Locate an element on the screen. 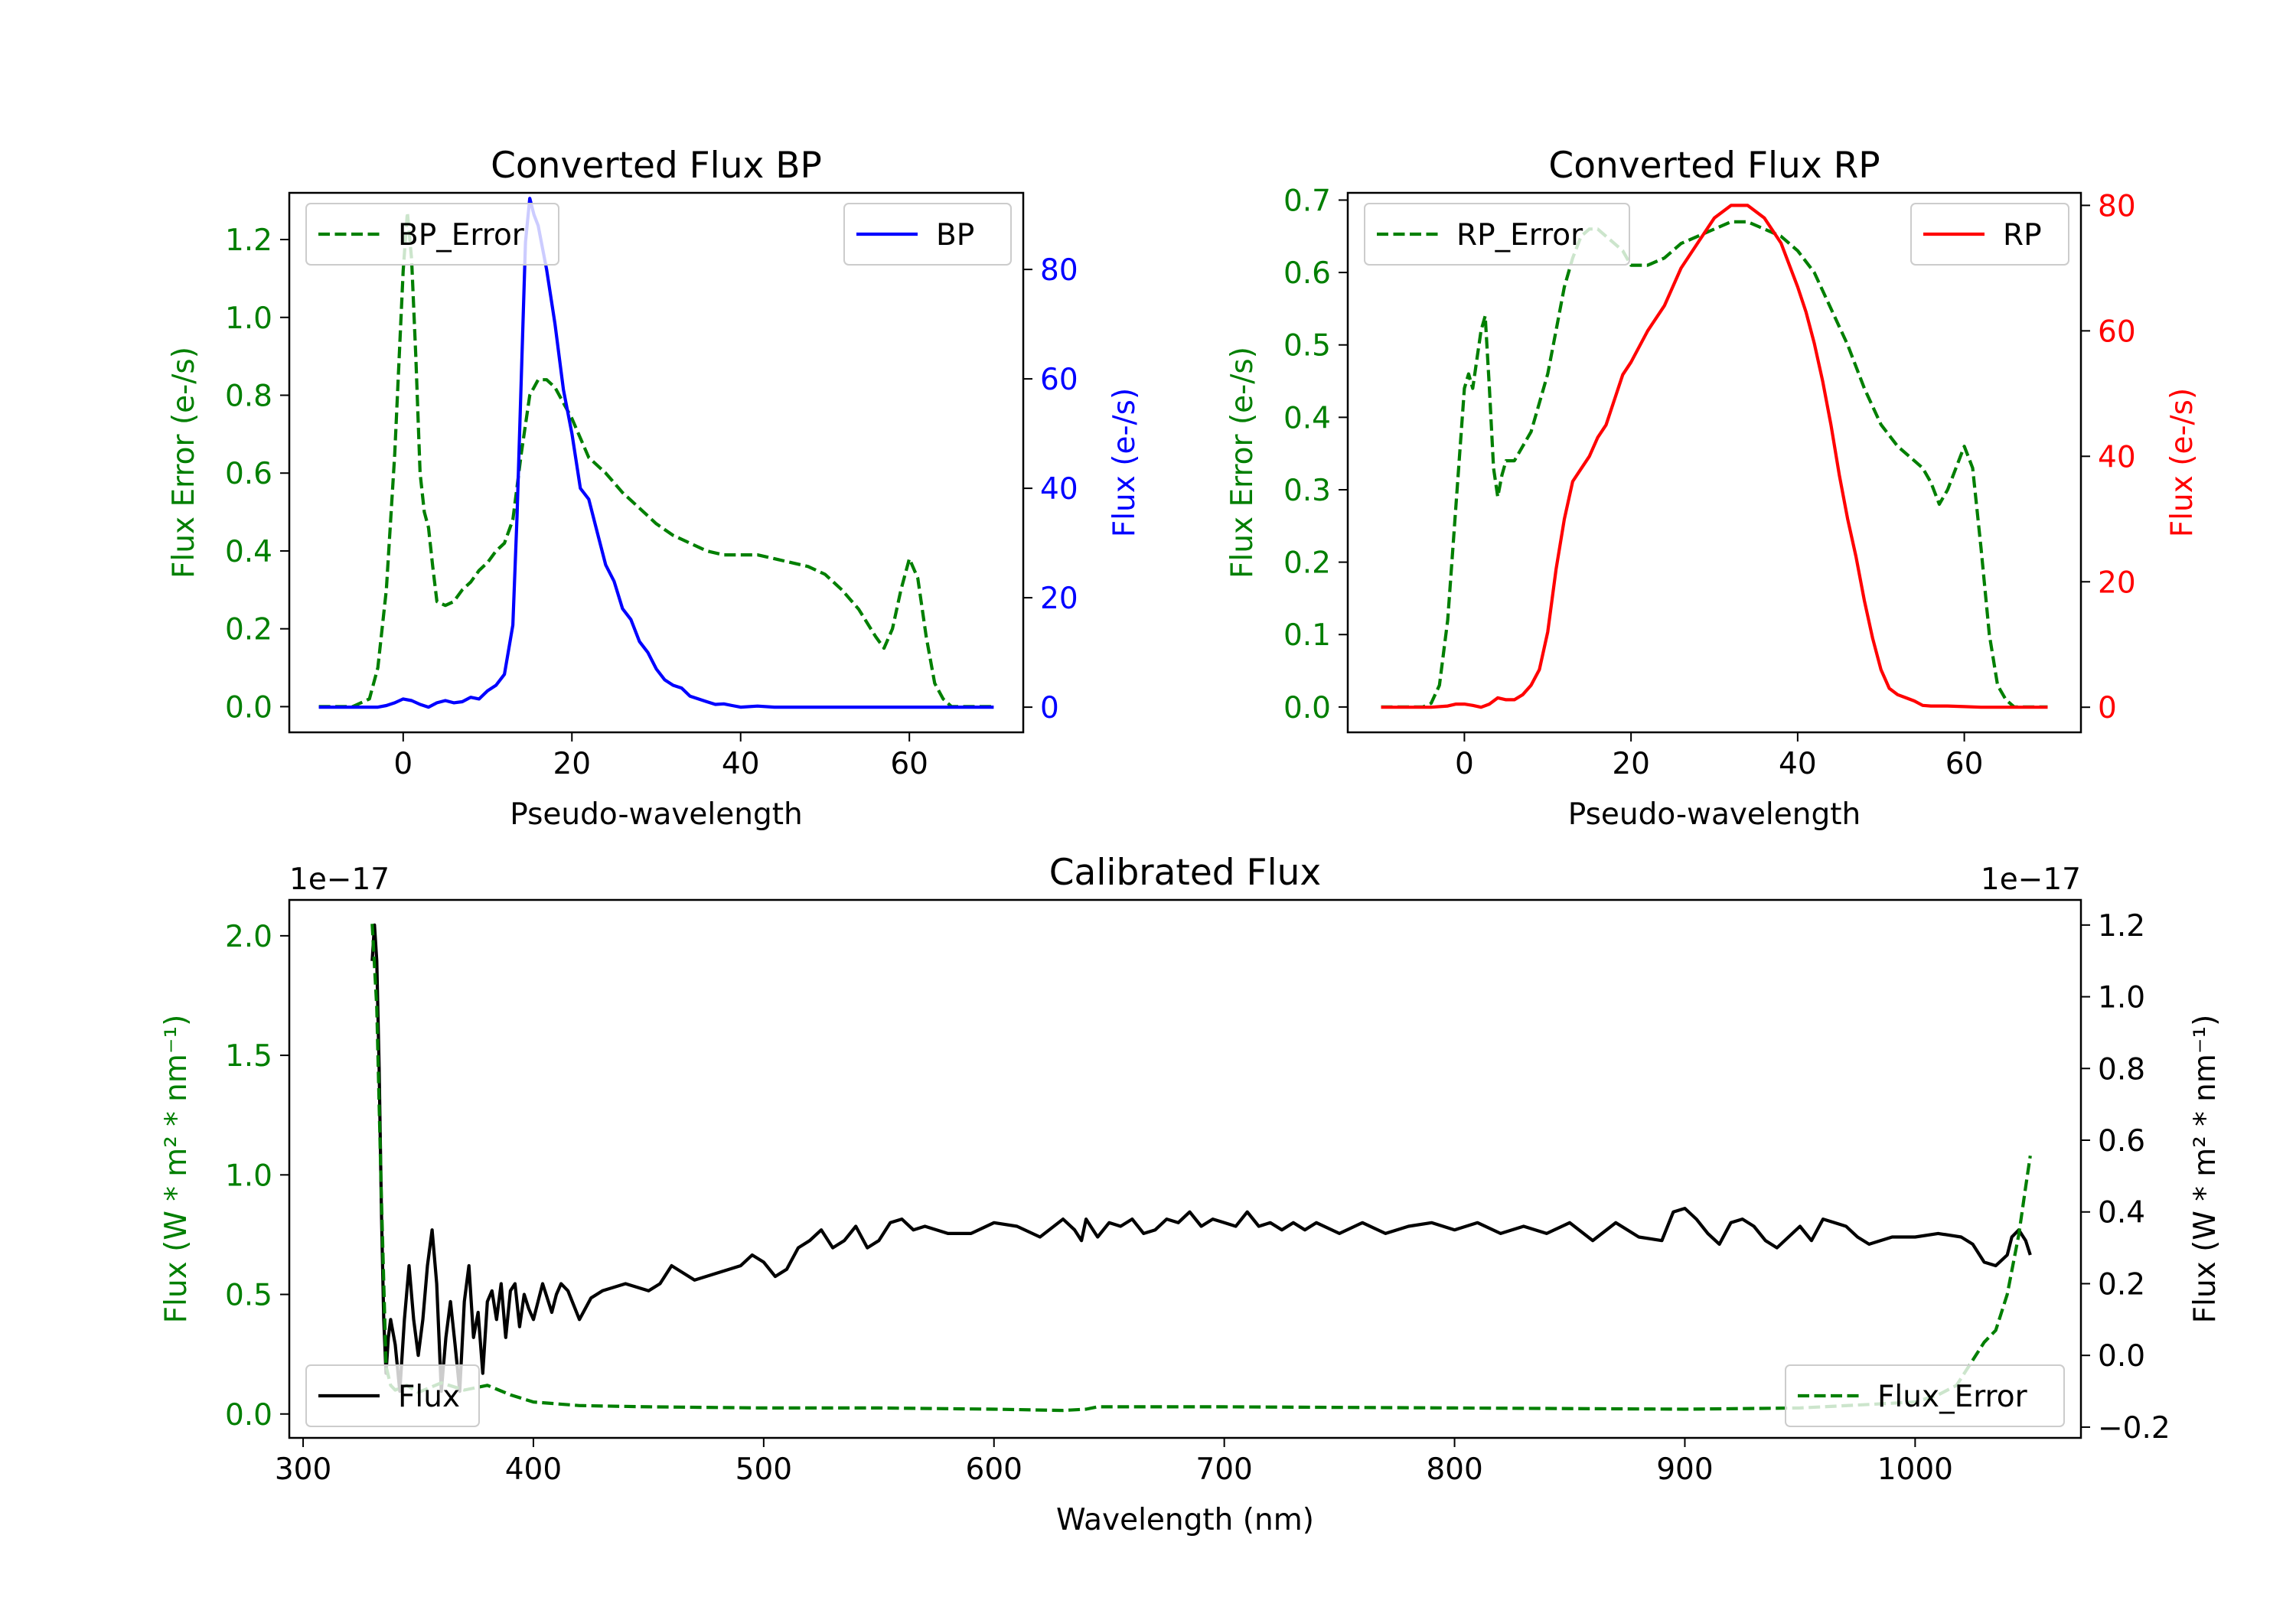 The image size is (2296, 1607). chart1-ytick-left-label: 0.4 is located at coordinates (1307, 418).